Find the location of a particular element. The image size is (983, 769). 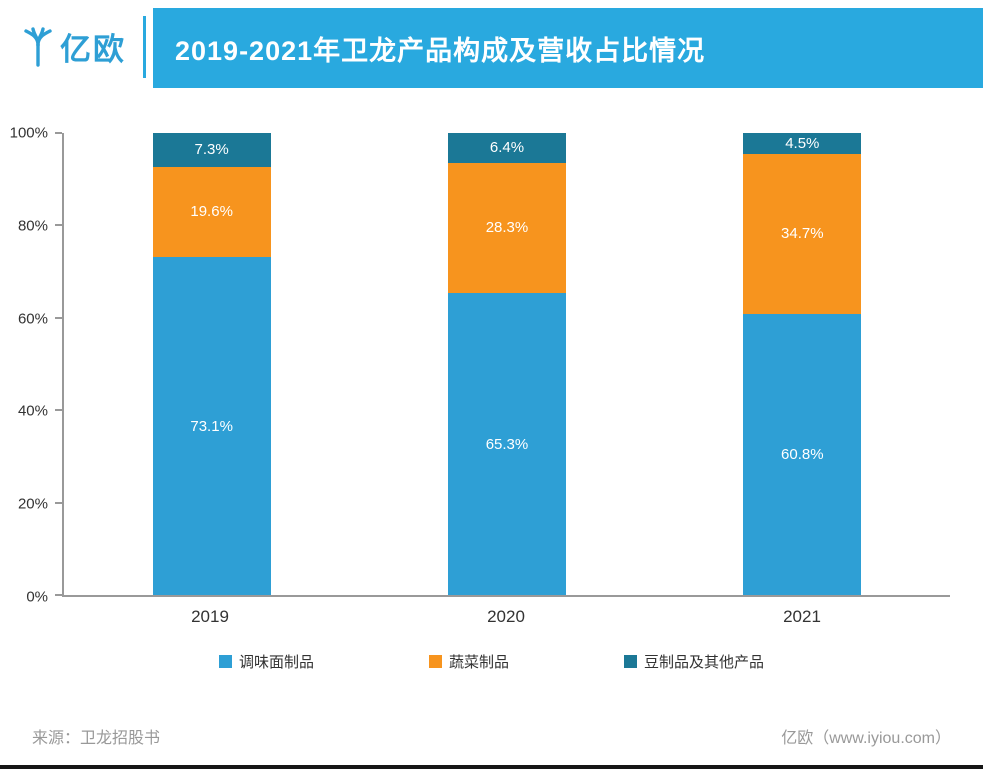

bar-segment: 7.3% is located at coordinates (211, 150).